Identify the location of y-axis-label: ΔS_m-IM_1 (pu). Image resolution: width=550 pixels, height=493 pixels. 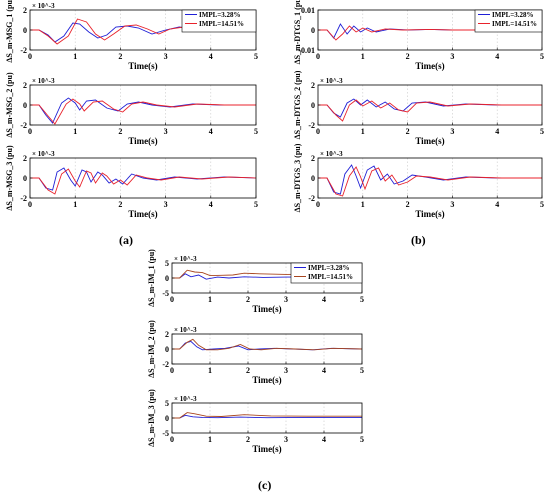
(151, 278).